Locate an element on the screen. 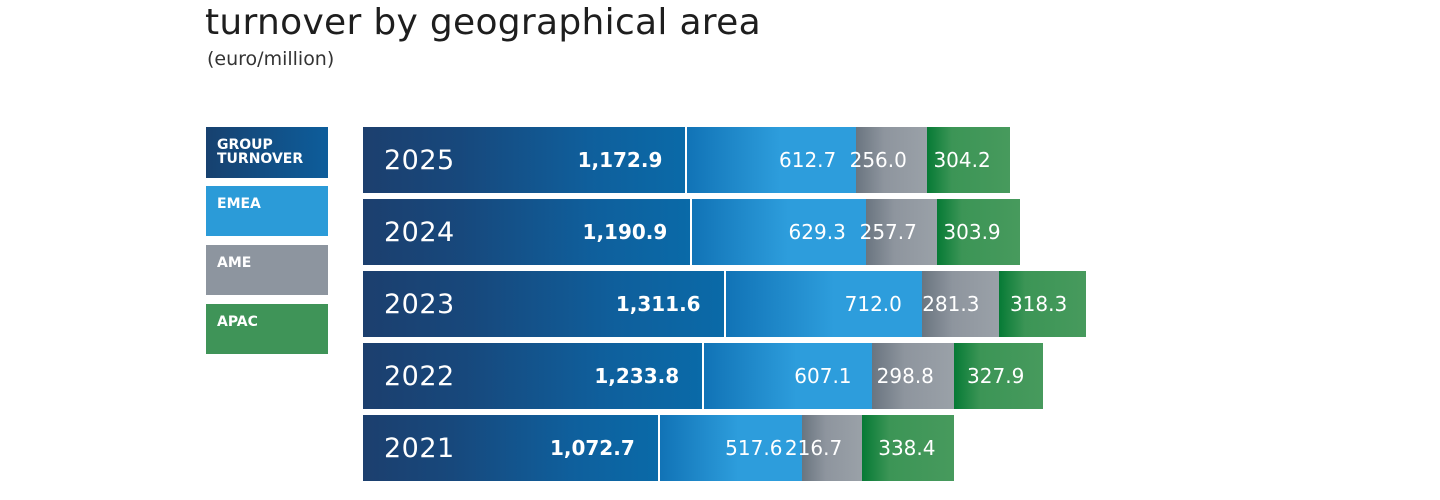 This screenshot has height=500, width=1440. data-label-apac: 303.9 is located at coordinates (972, 232).